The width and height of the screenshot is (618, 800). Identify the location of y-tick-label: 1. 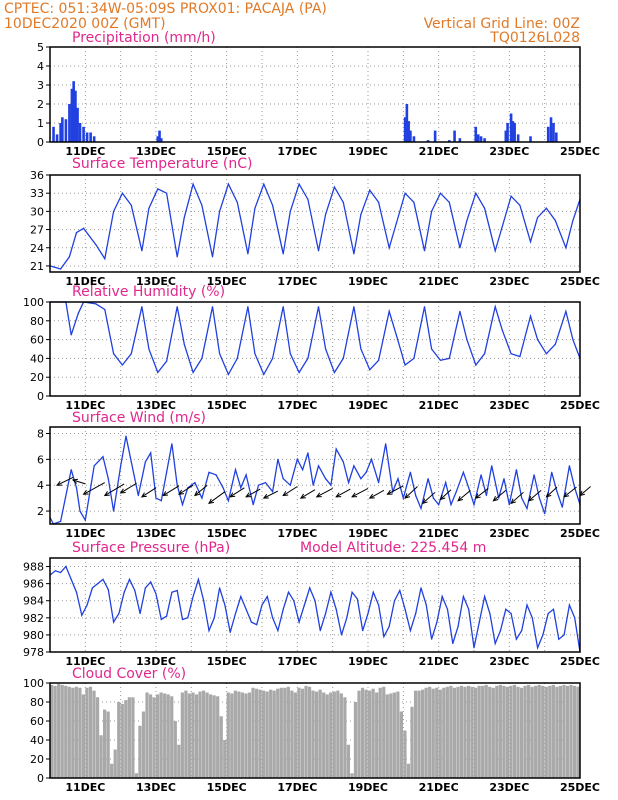
(40, 123).